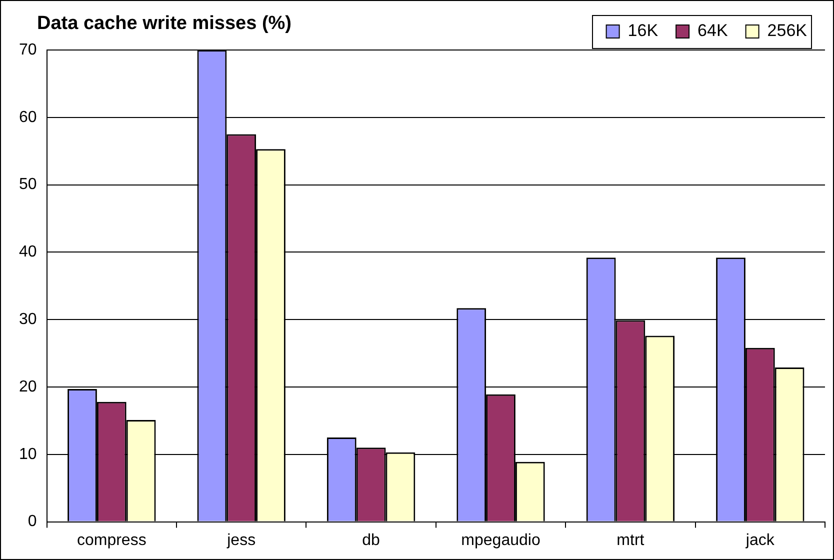 The width and height of the screenshot is (834, 560). I want to click on chart-title: Data cache write misses (%), so click(164, 24).